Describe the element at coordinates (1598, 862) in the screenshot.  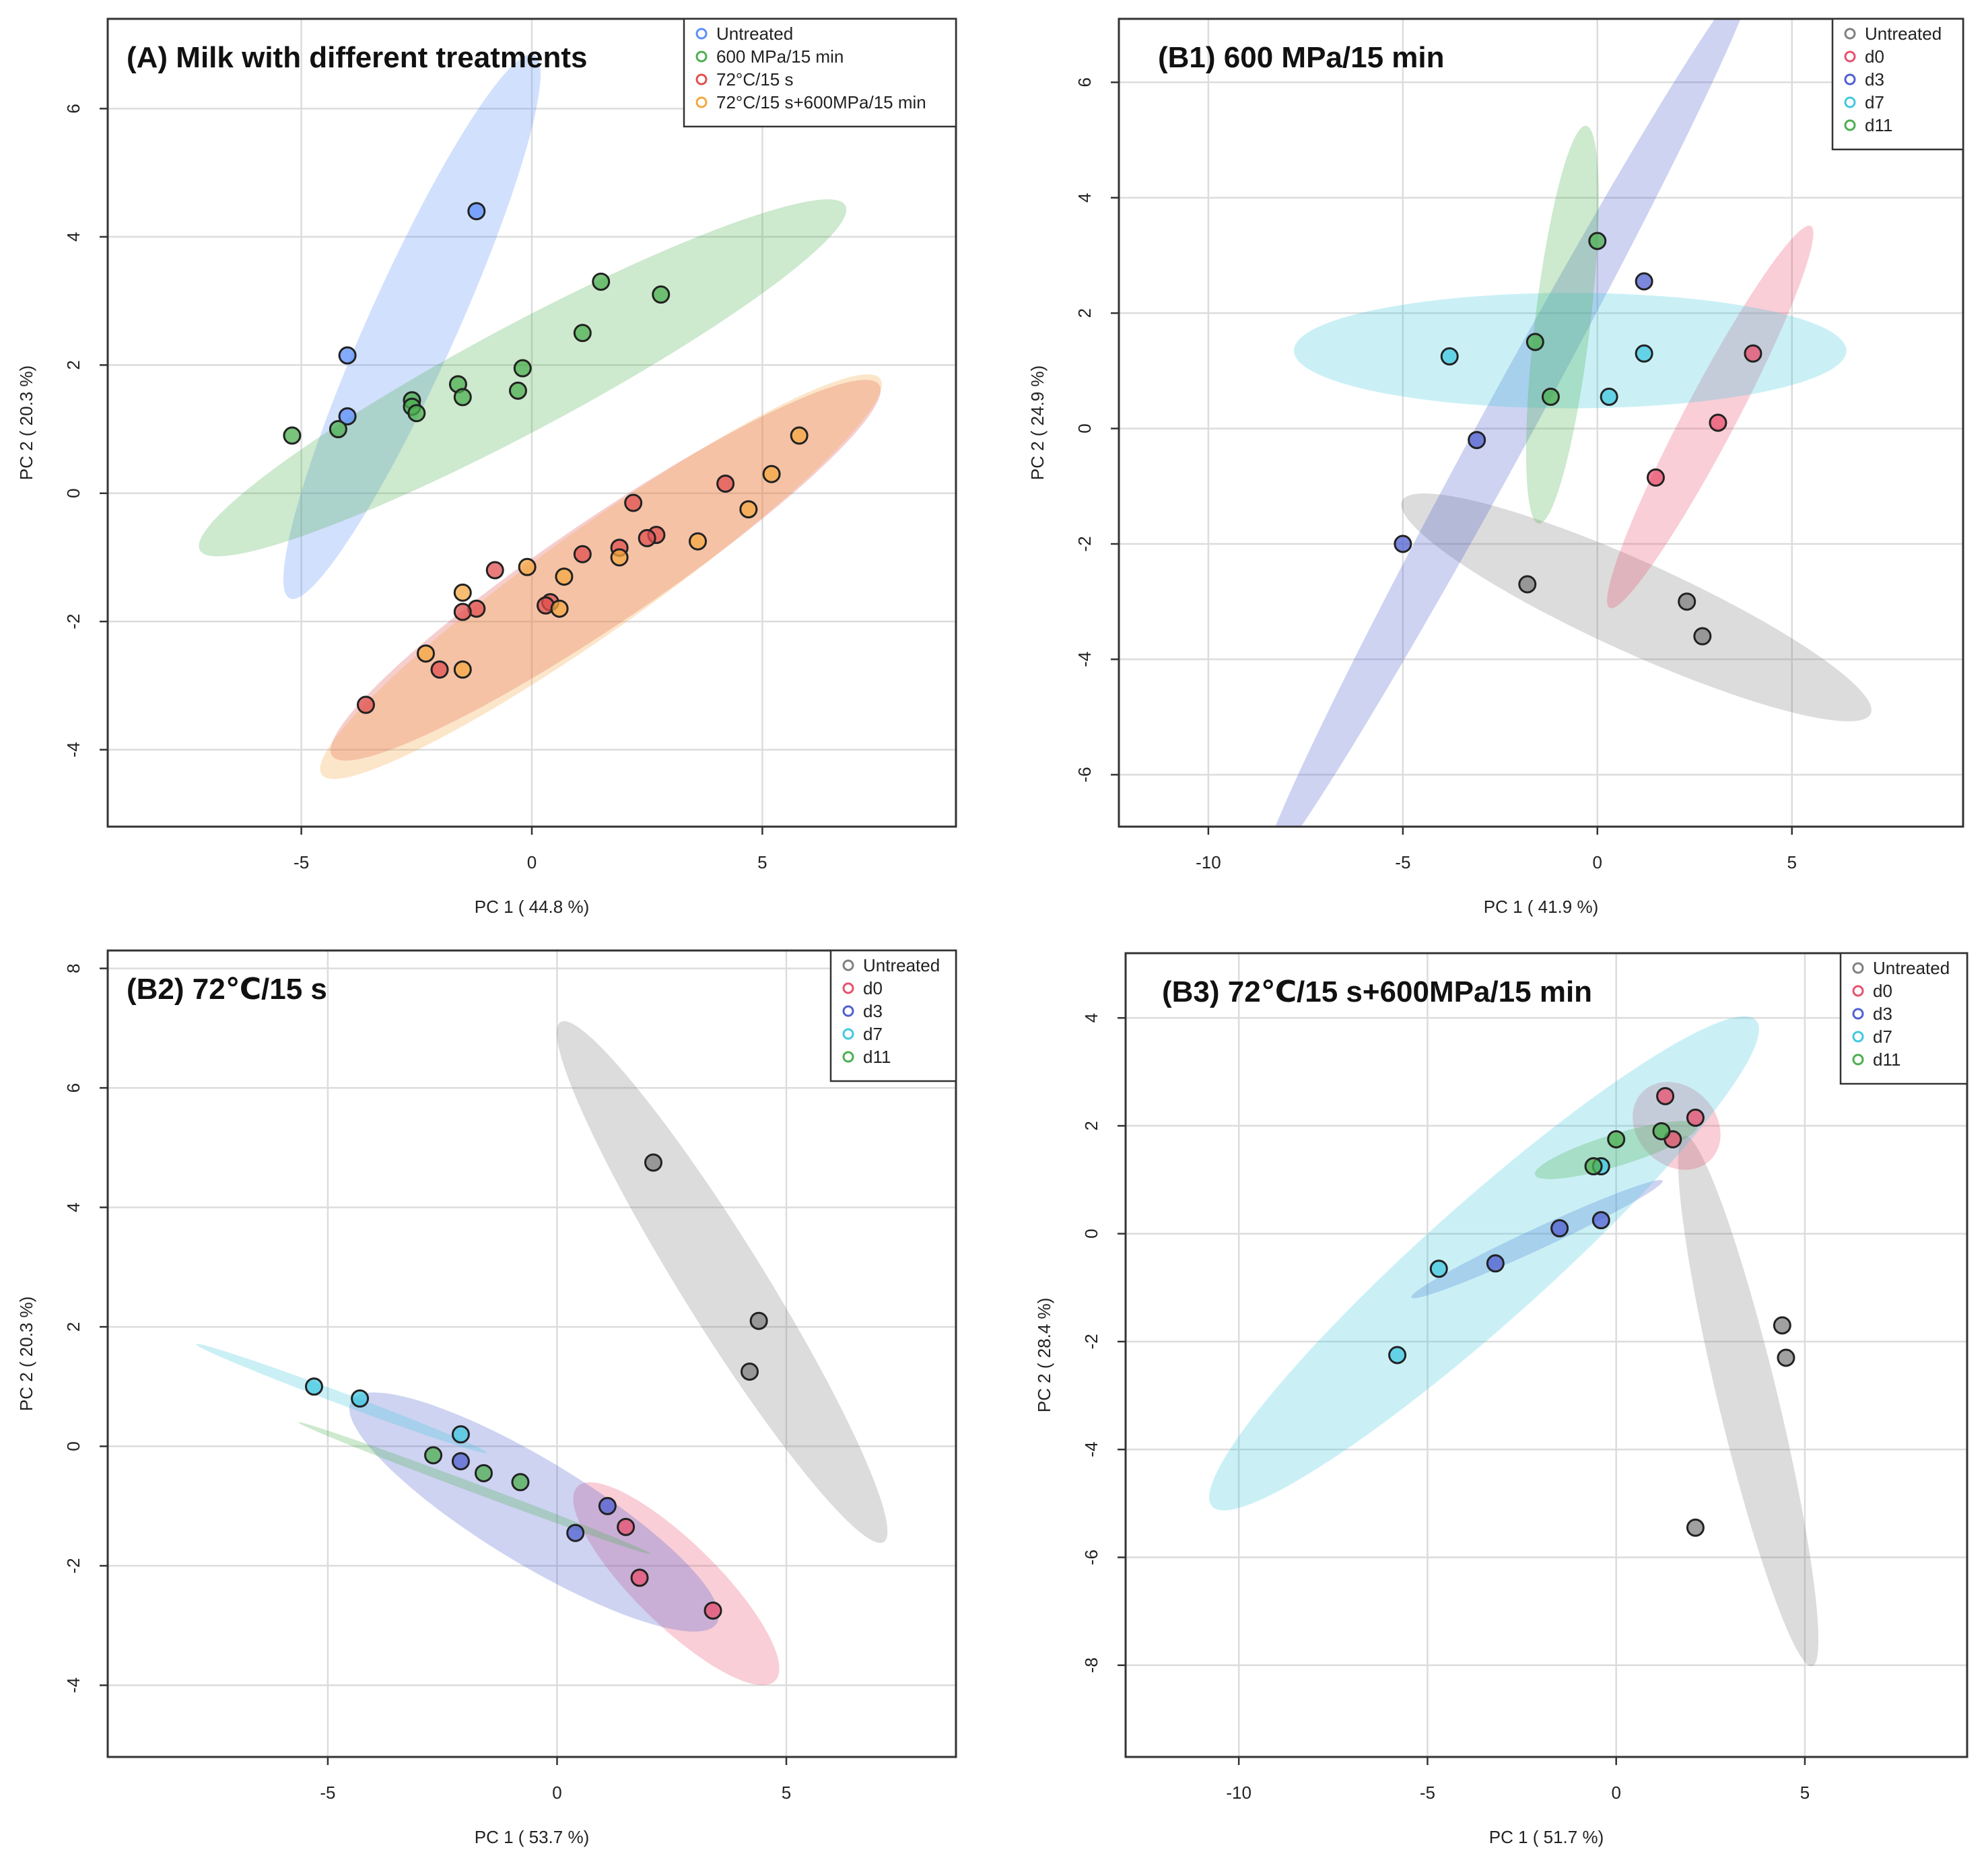
I see `x-tick-label: 0` at that location.